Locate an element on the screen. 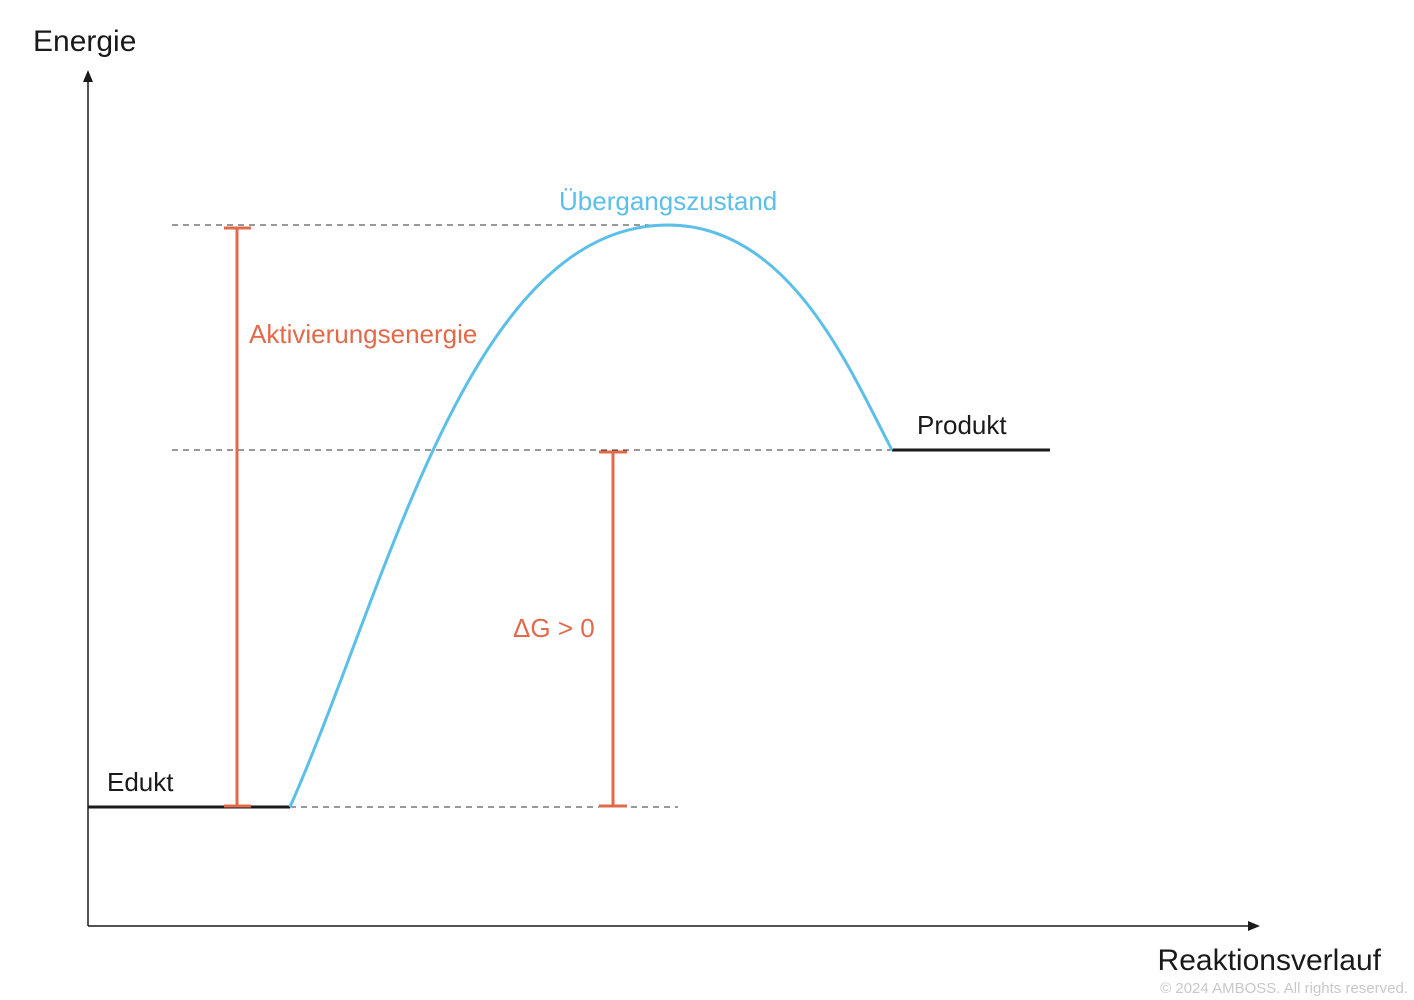 The height and width of the screenshot is (1000, 1414). product-label: Produkt is located at coordinates (962, 425).